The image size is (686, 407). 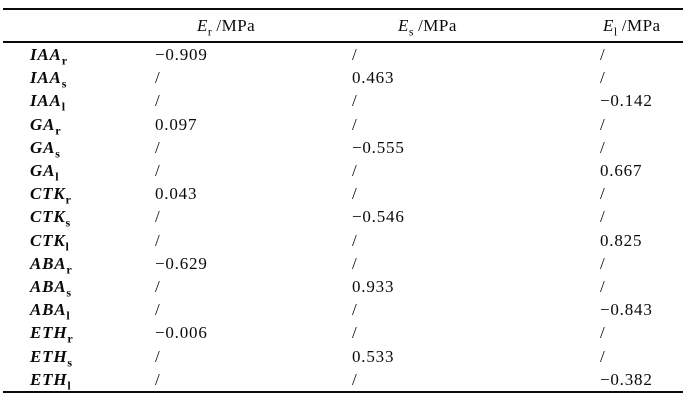 I want to click on table-row-eth-r: ETHr −0.006 / /, so click(x=343, y=332).